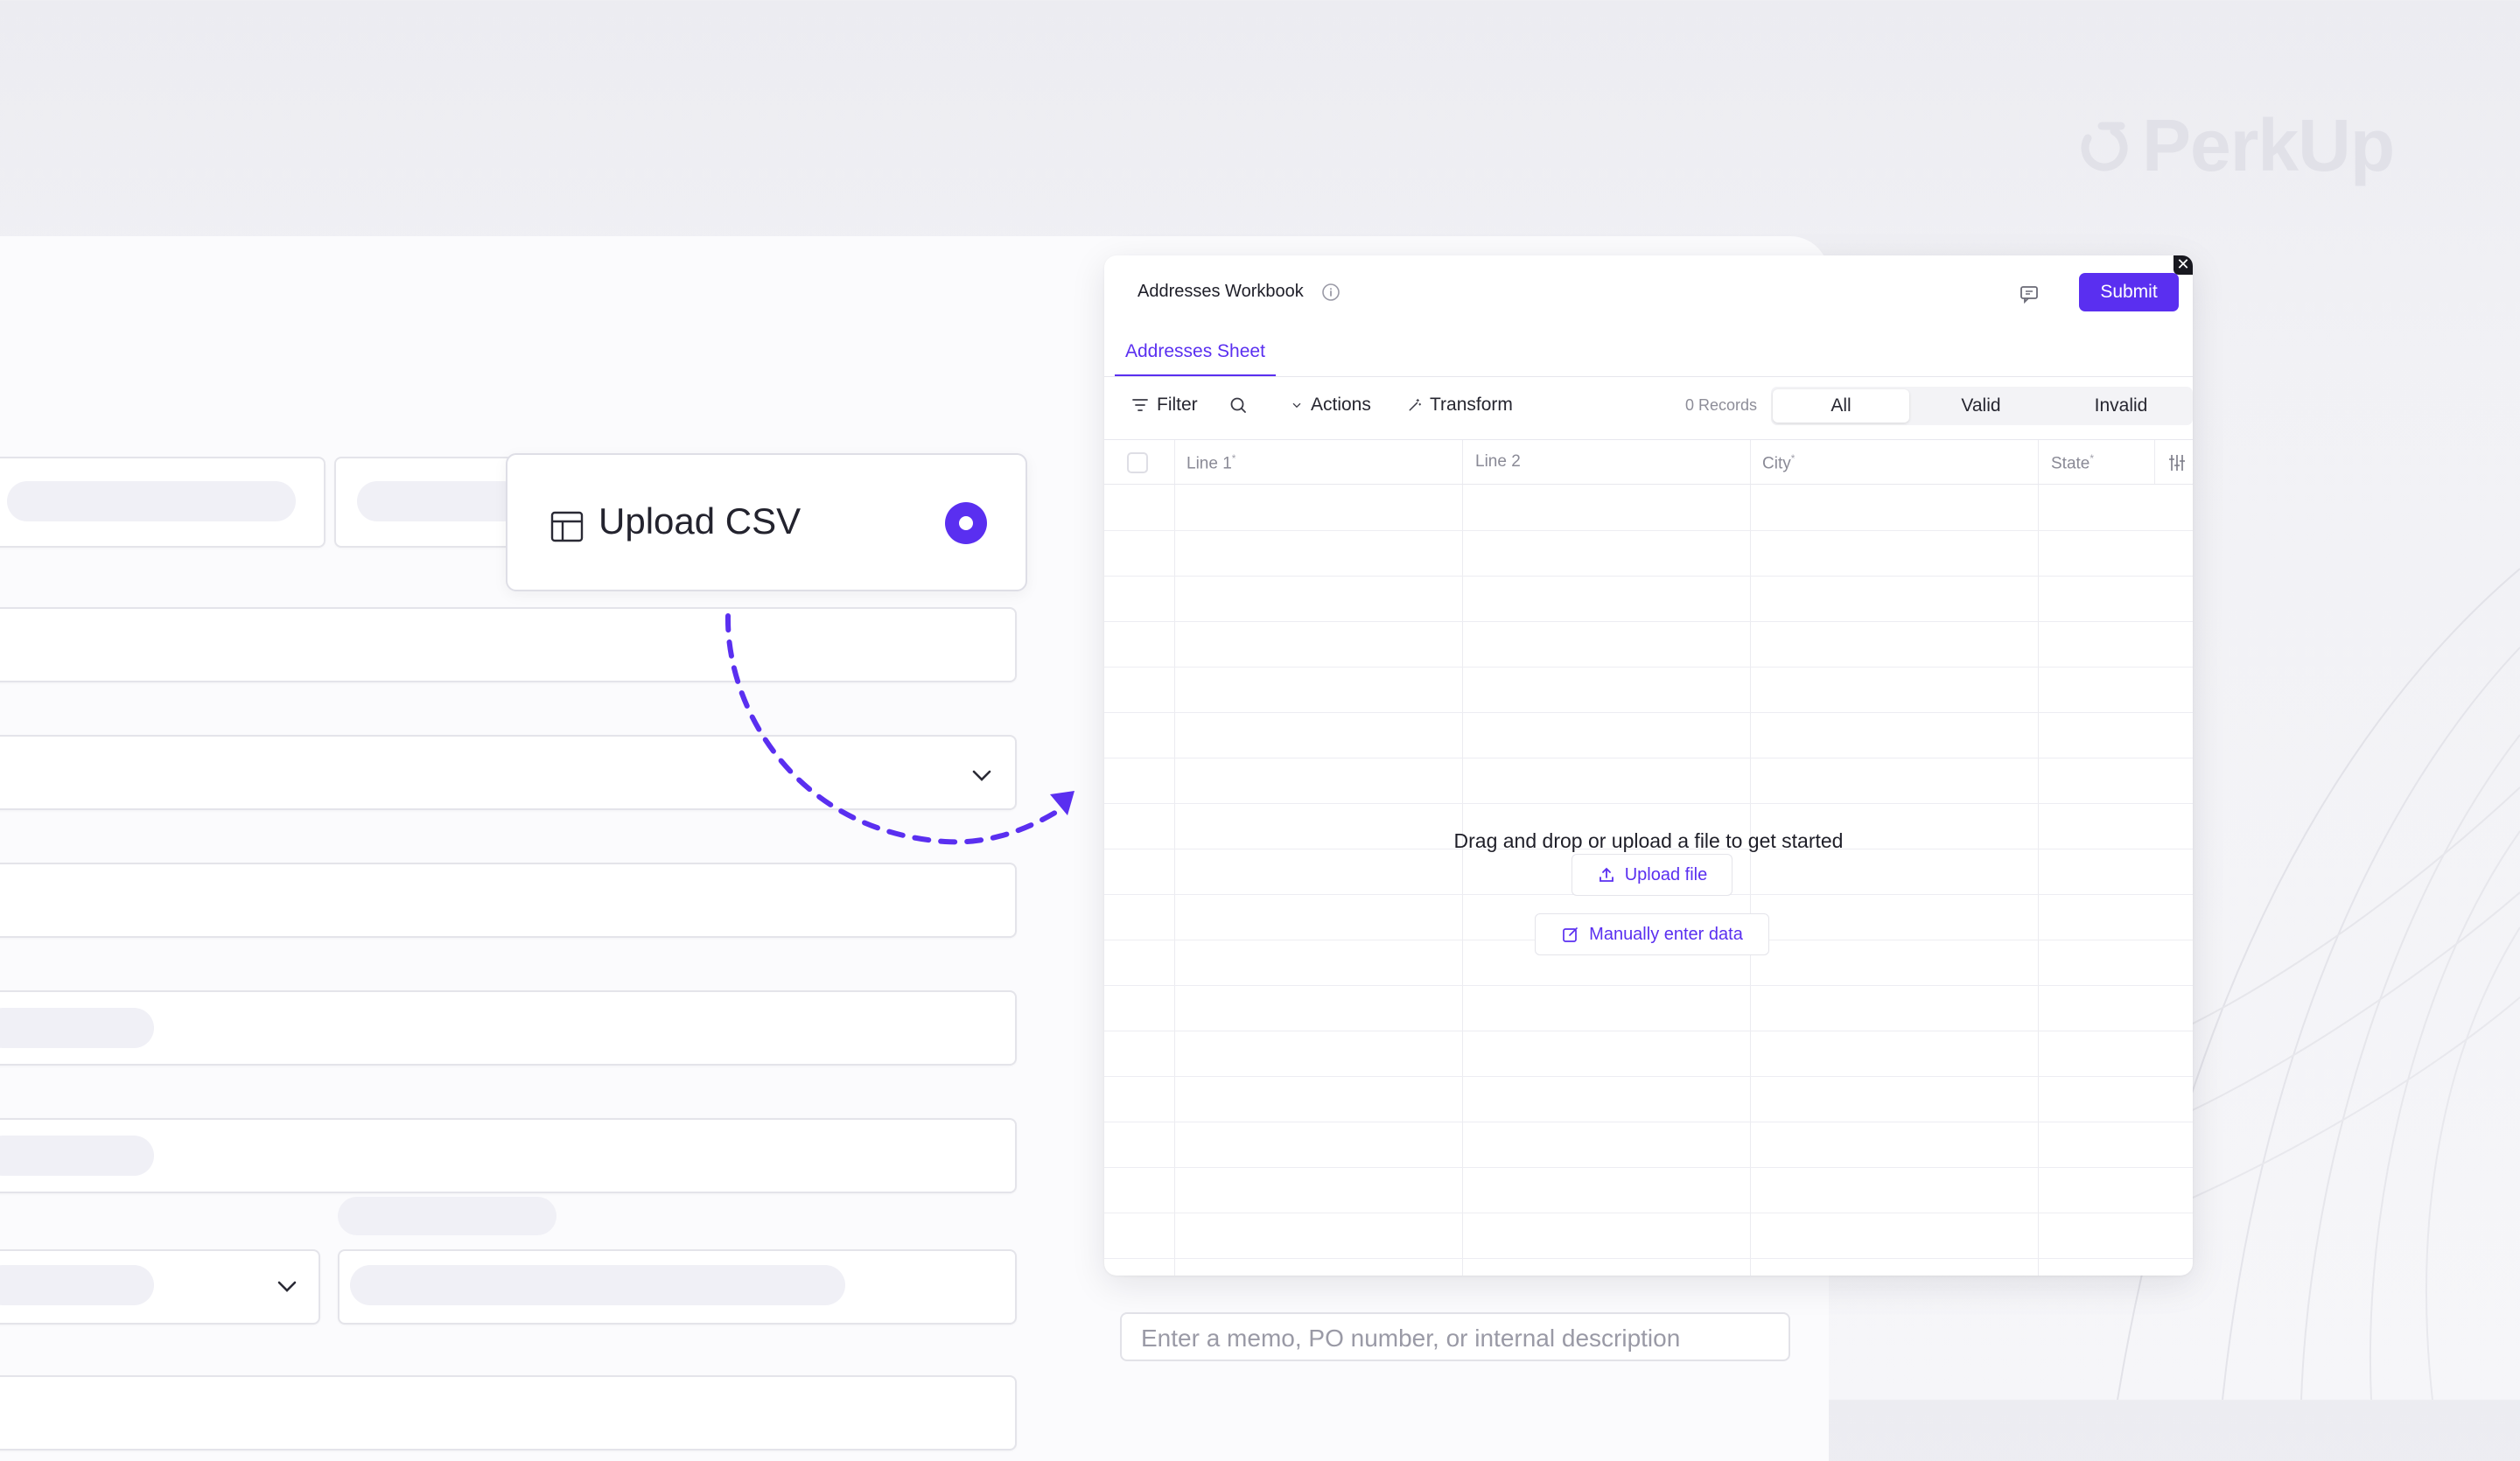  Describe the element at coordinates (1140, 405) in the screenshot. I see `filter-icon` at that location.